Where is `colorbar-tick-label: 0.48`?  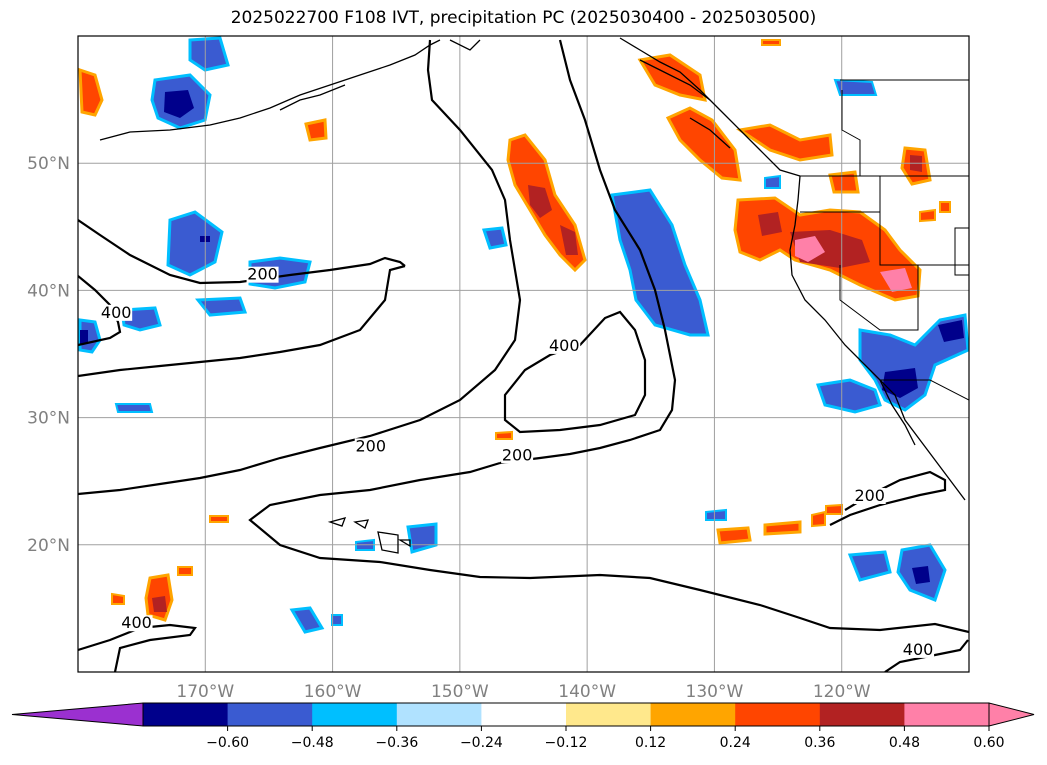
colorbar-tick-label: 0.48 is located at coordinates (904, 743).